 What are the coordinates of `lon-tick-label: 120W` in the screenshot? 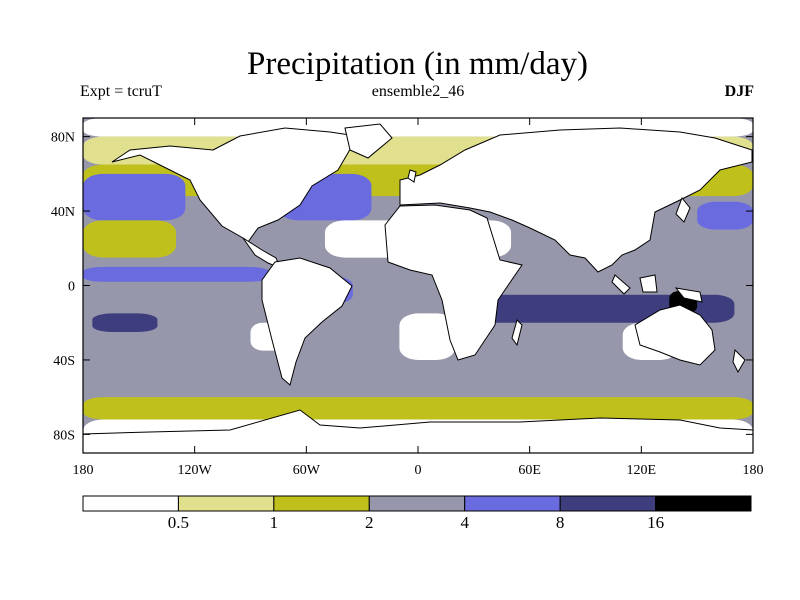 It's located at (195, 470).